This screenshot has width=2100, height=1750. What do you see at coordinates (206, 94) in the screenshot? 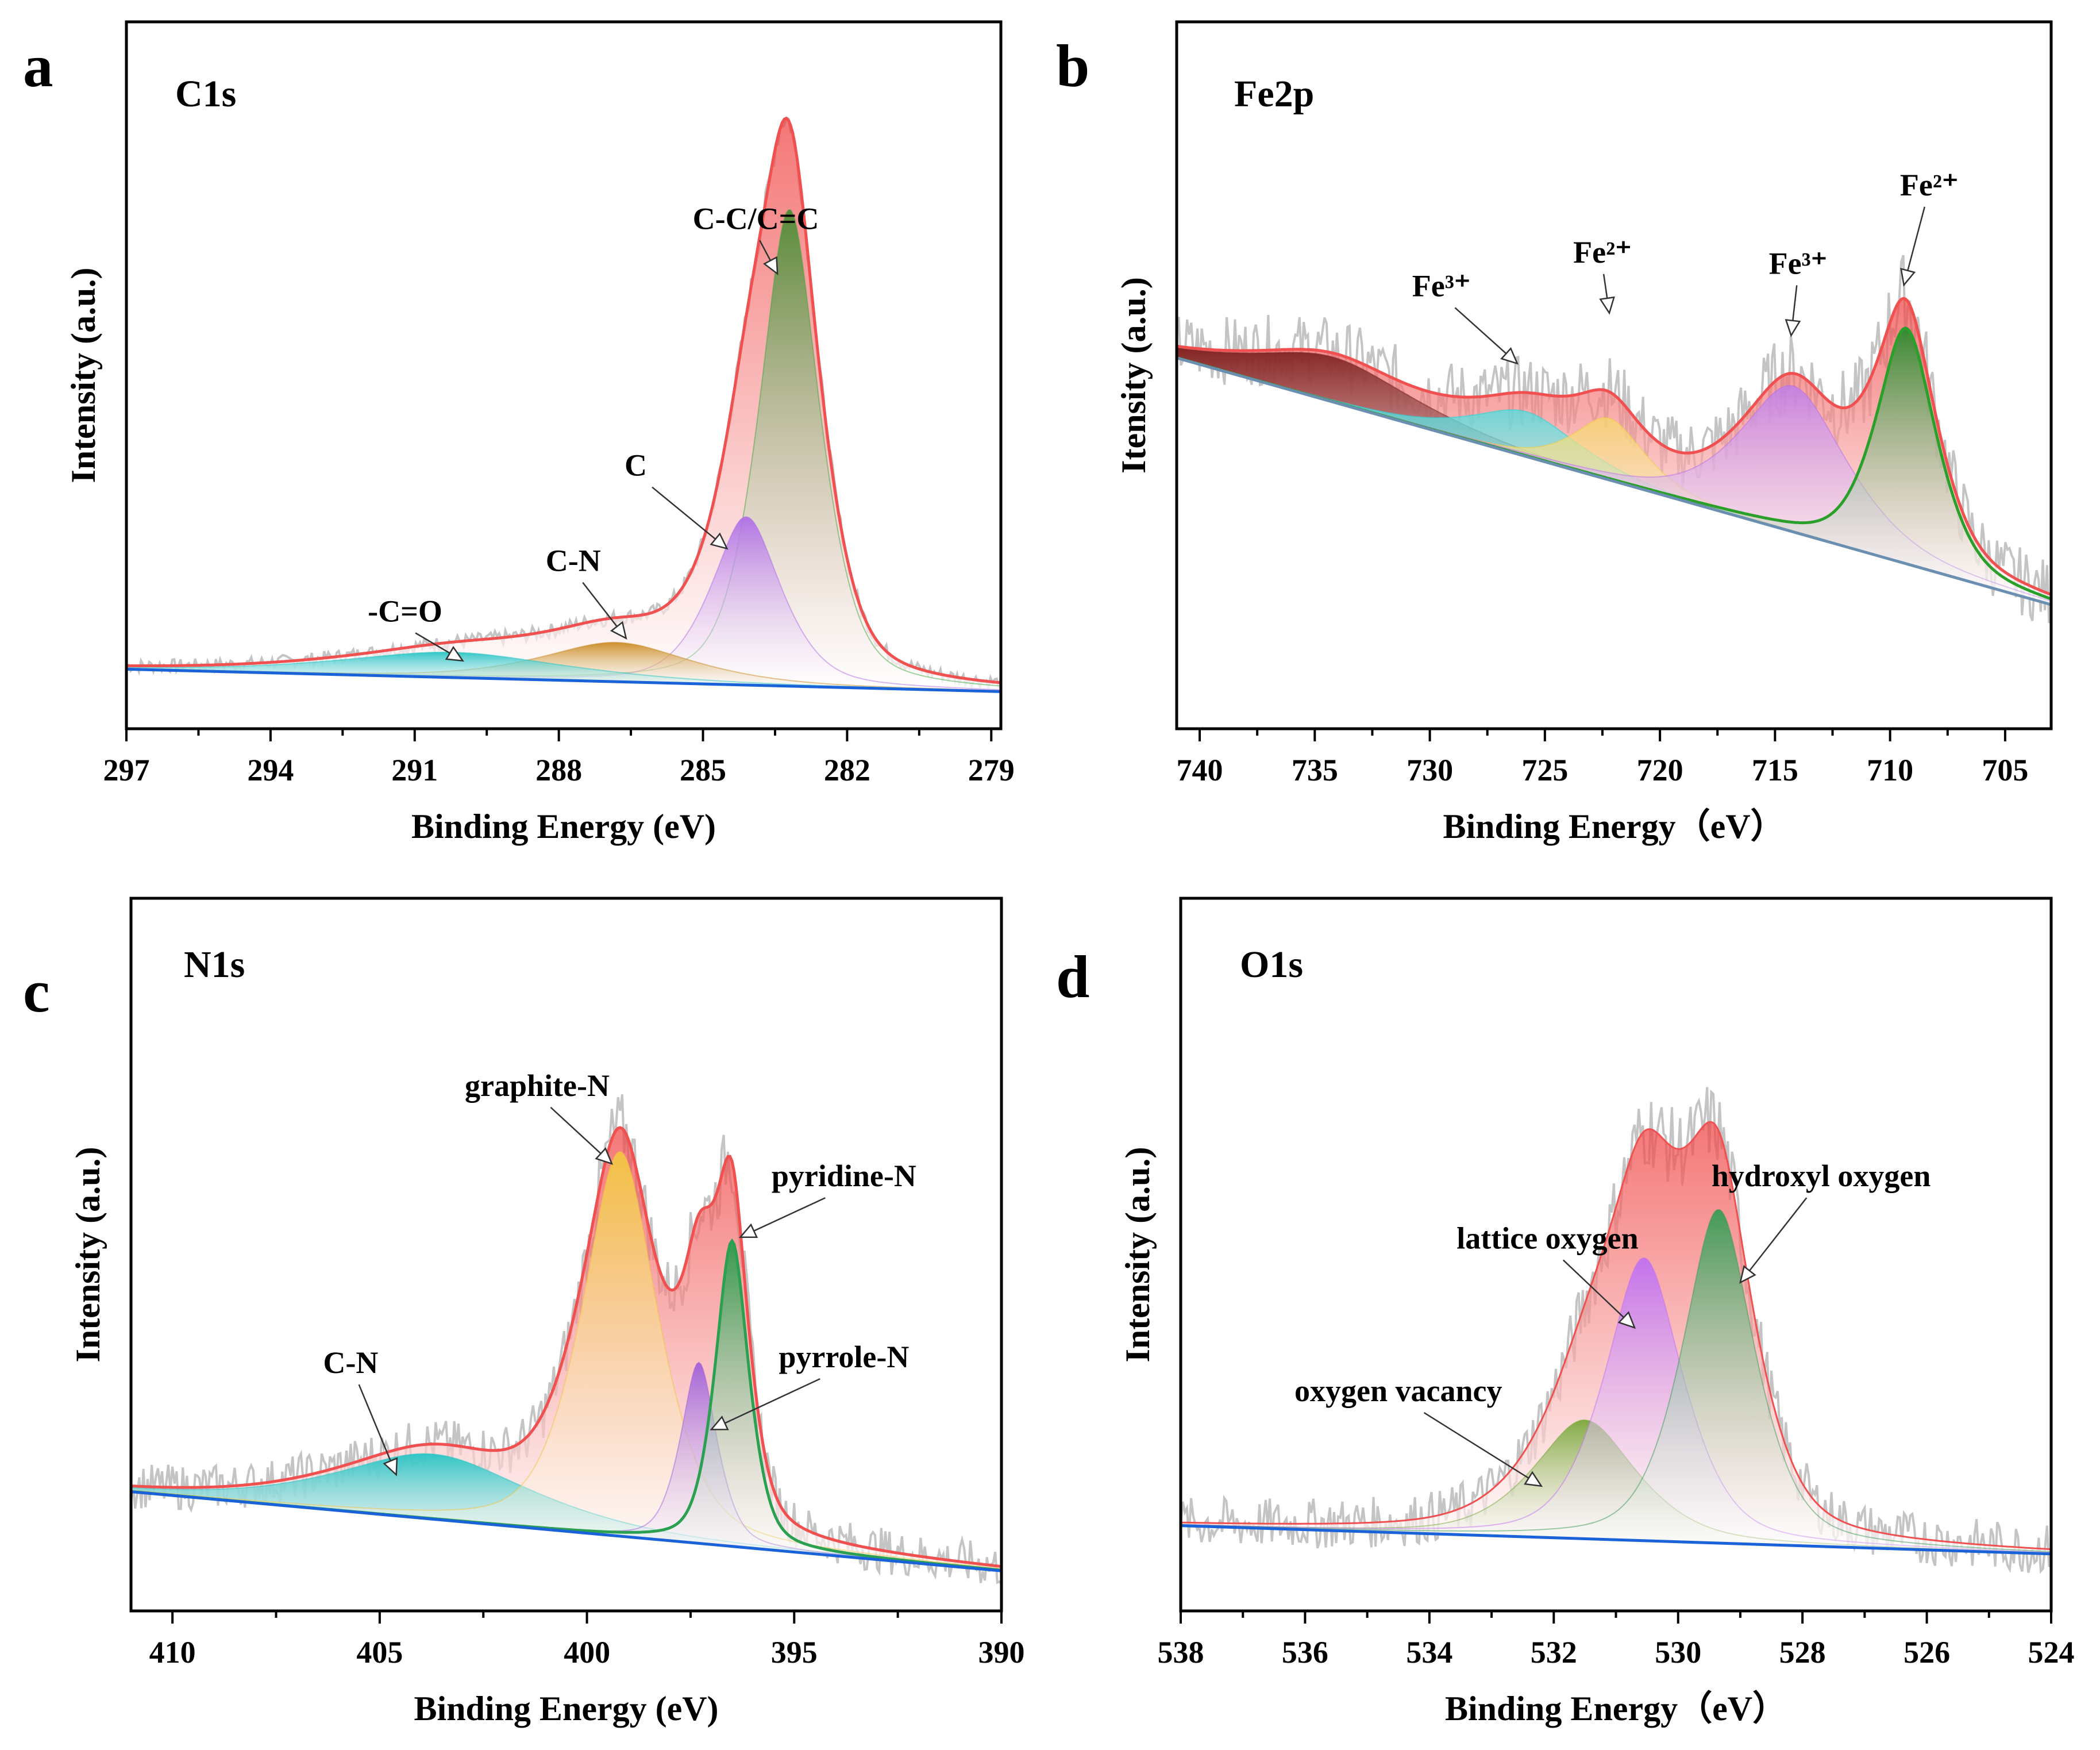
I see `panel-title: C1s` at bounding box center [206, 94].